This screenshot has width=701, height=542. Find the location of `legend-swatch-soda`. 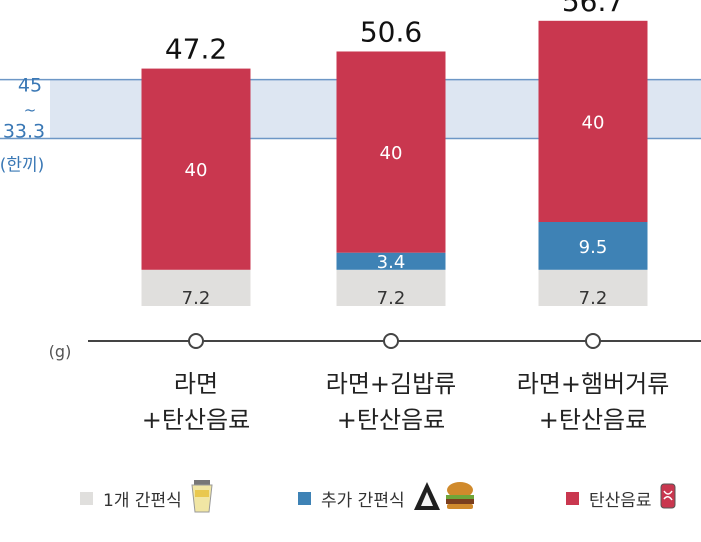

legend-swatch-soda is located at coordinates (572, 498).